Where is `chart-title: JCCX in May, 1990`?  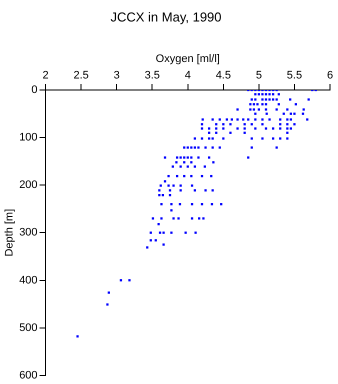 chart-title: JCCX in May, 1990 is located at coordinates (166, 16).